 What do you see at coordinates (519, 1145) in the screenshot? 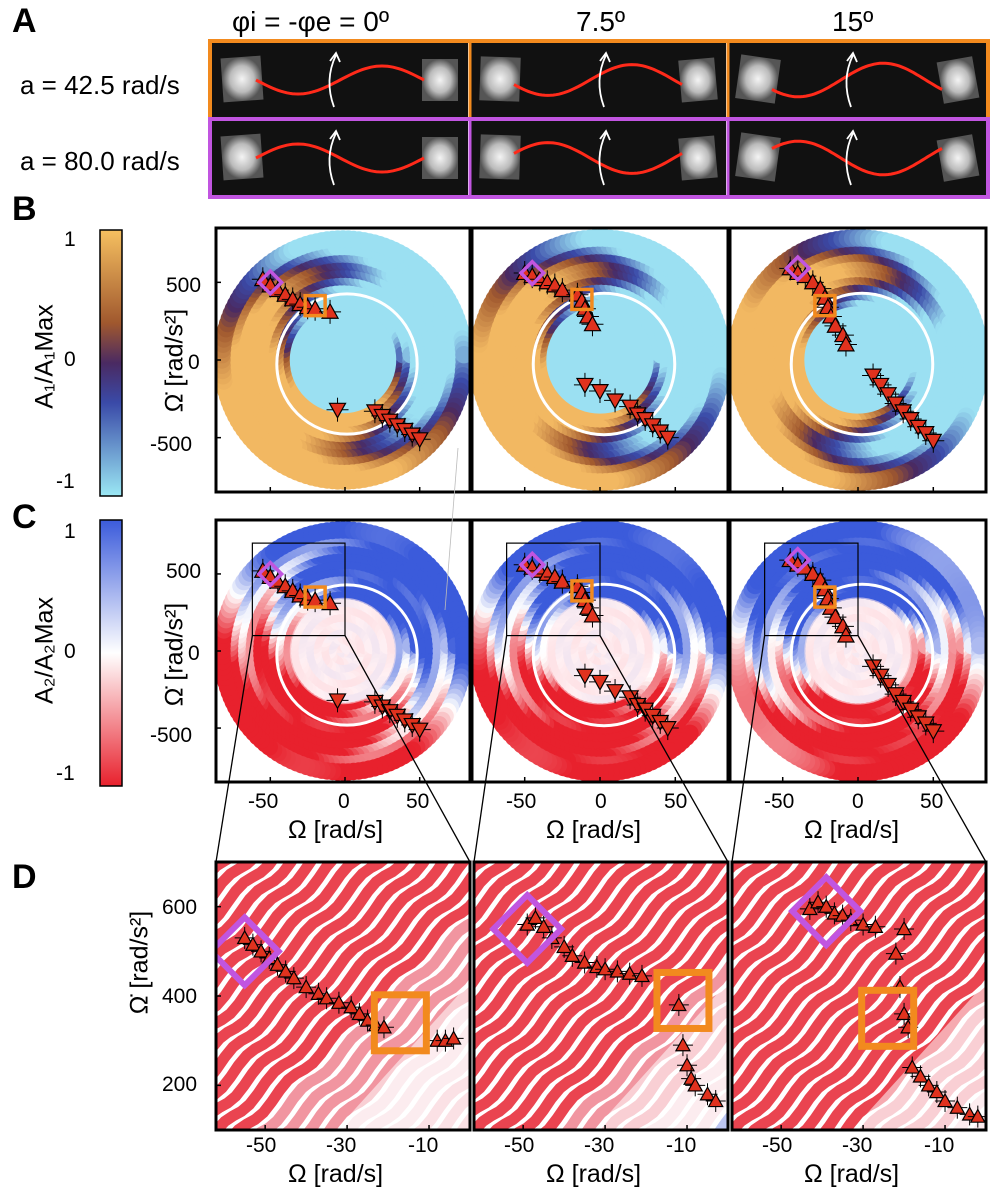
I see `xtick-d1-m50: -50` at bounding box center [519, 1145].